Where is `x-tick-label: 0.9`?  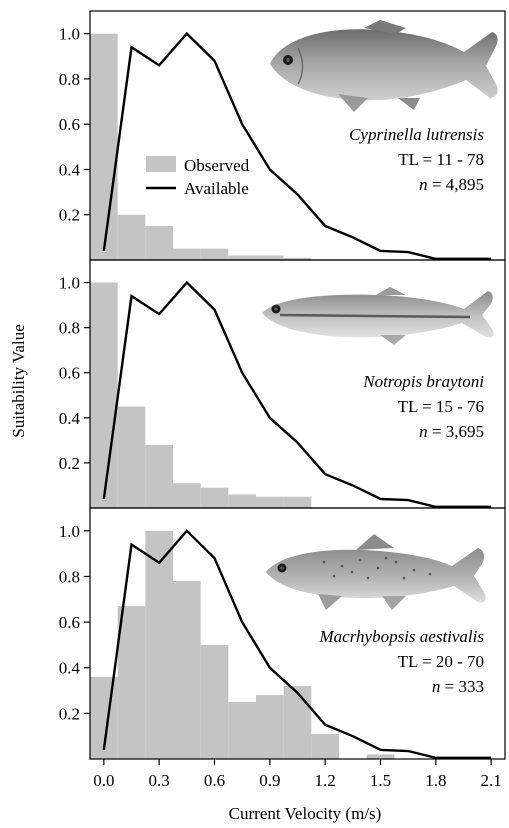
x-tick-label: 0.9 is located at coordinates (269, 780).